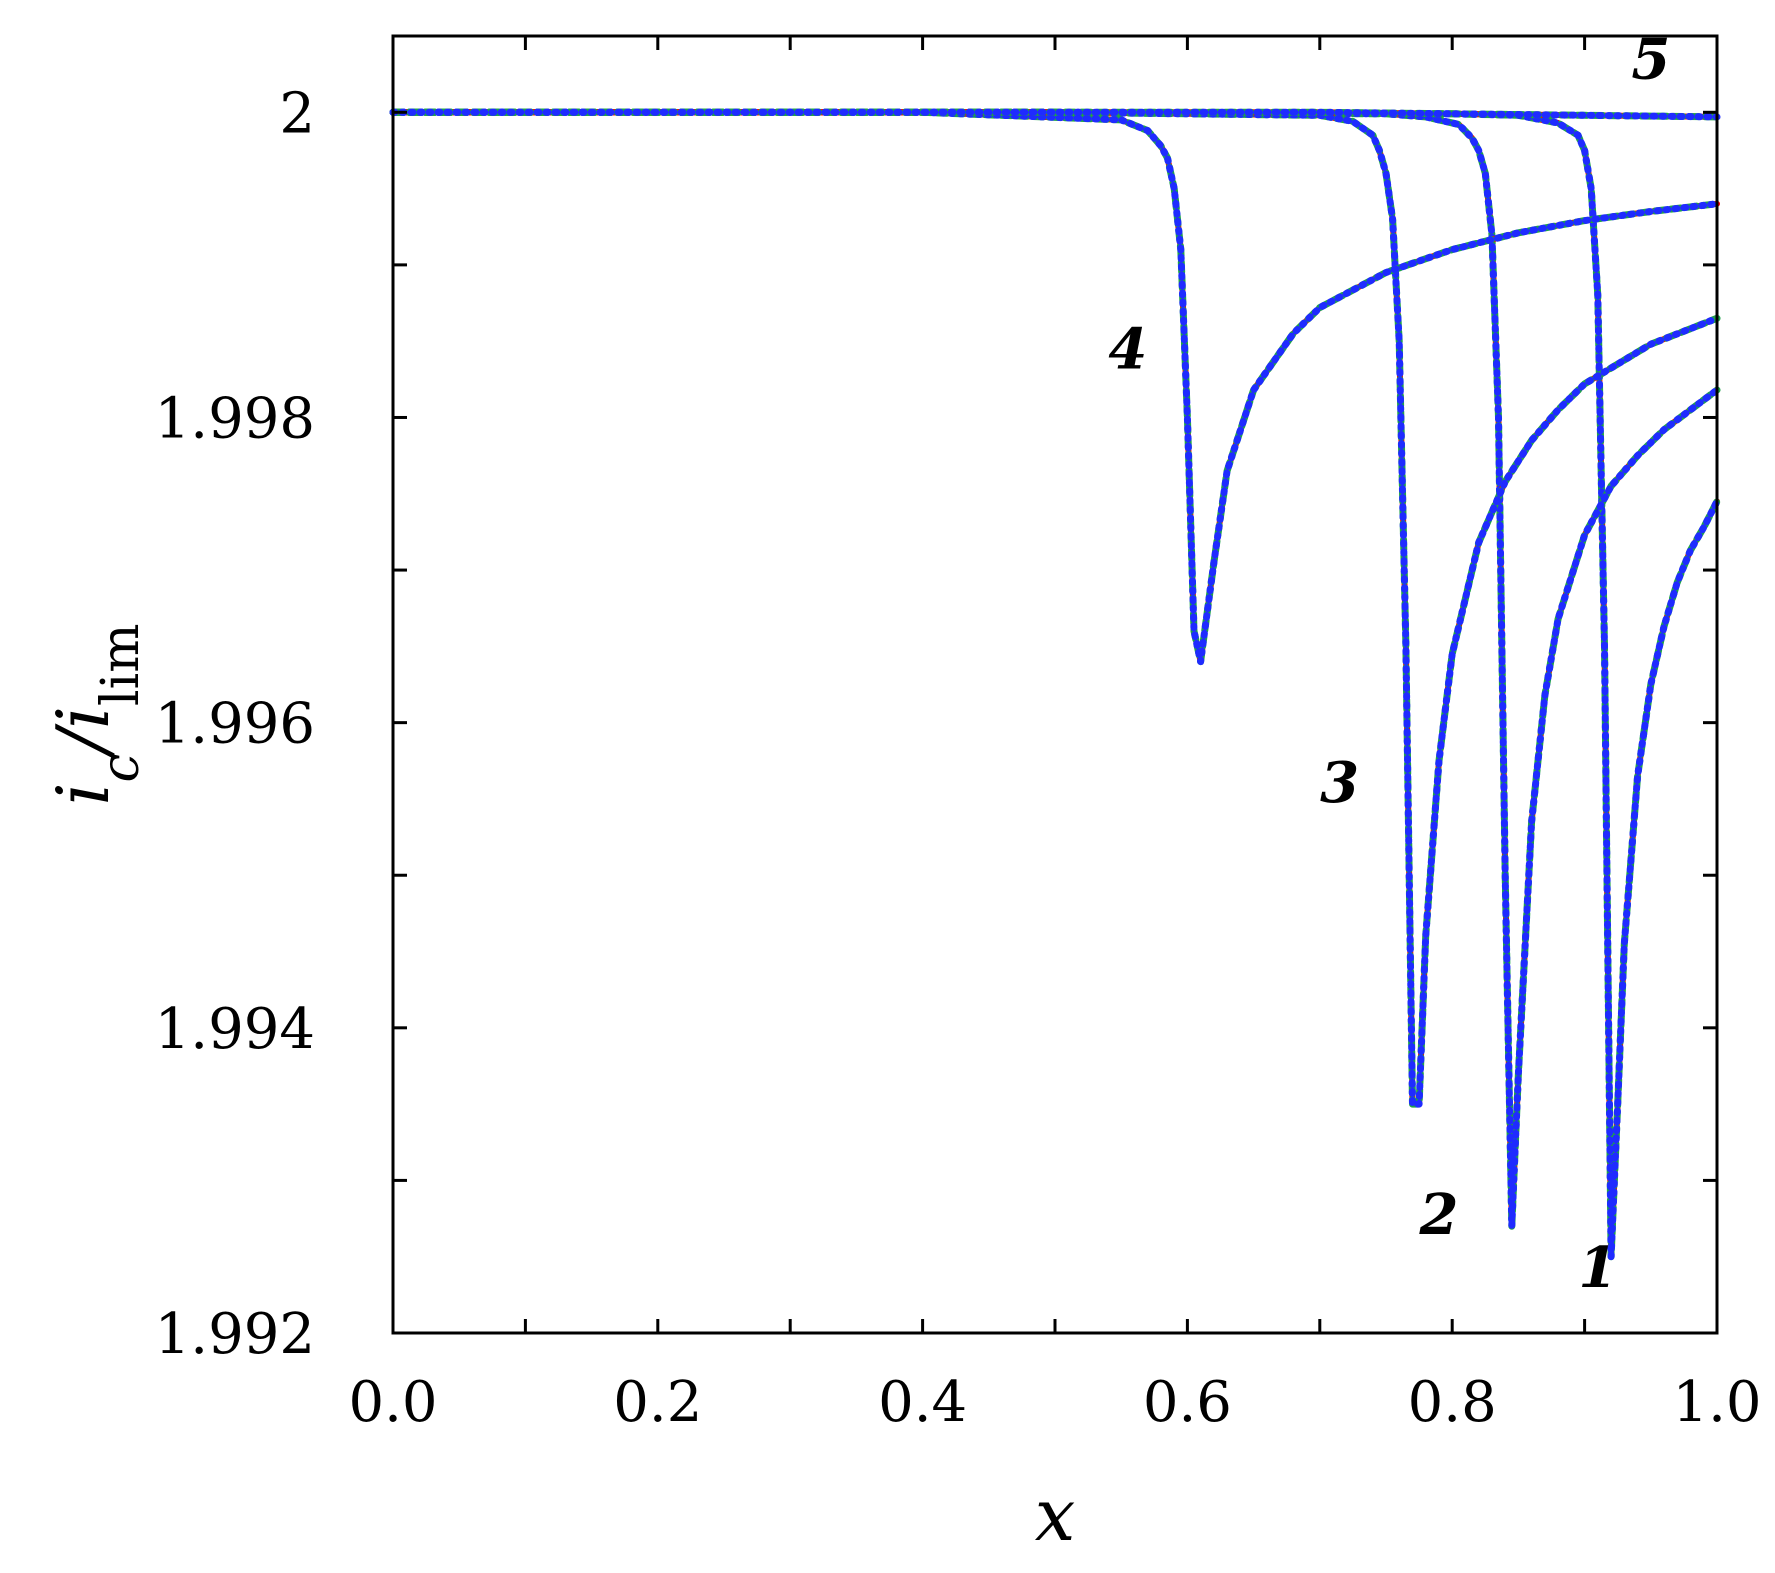 Image resolution: width=1775 pixels, height=1573 pixels. What do you see at coordinates (1597, 1268) in the screenshot?
I see `curve-label-1: 1` at bounding box center [1597, 1268].